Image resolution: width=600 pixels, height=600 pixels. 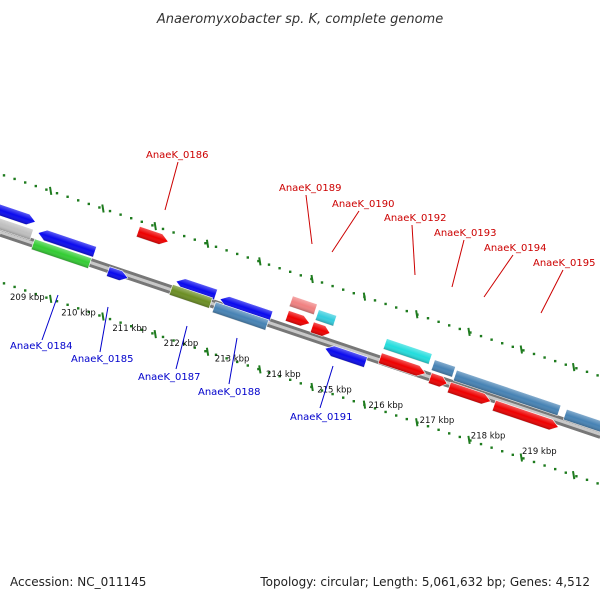 I want to click on gene-label: AnaeK_0194, so click(x=515, y=248).